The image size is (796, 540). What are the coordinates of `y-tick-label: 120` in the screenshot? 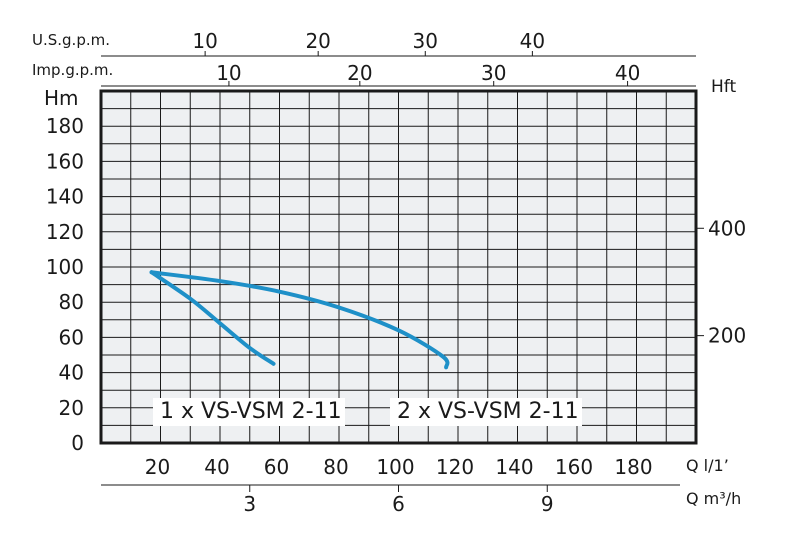 It's located at (65, 232).